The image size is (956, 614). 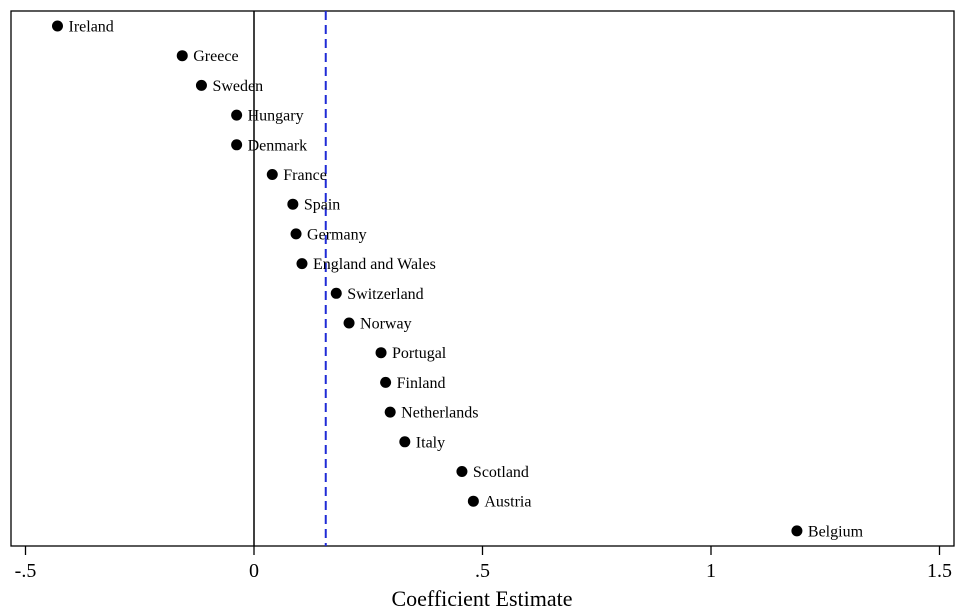 I want to click on x-tick-label: 1.5, so click(x=939, y=571).